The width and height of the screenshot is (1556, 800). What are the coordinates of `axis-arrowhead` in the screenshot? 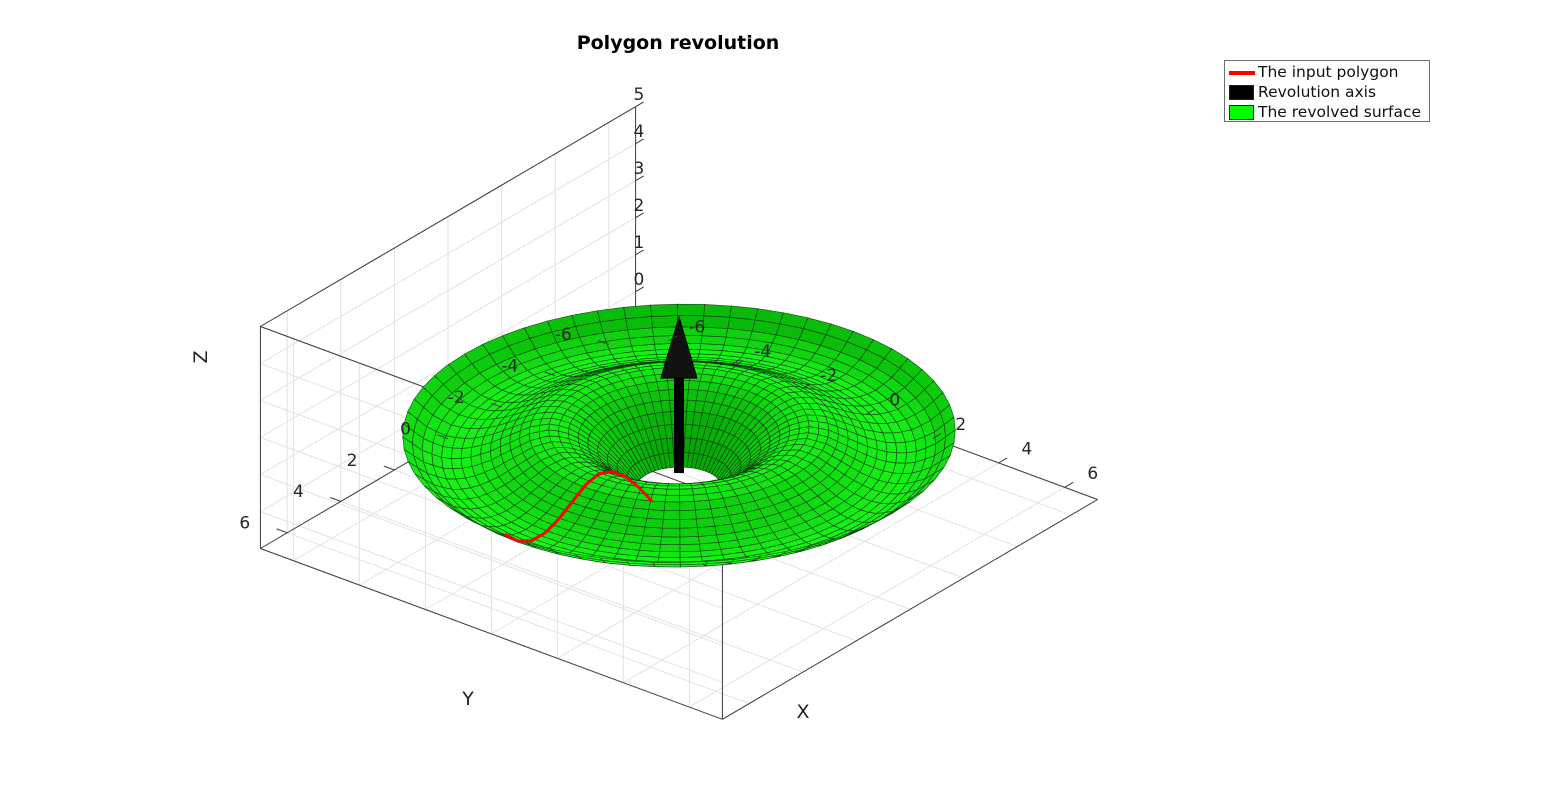 It's located at (679, 347).